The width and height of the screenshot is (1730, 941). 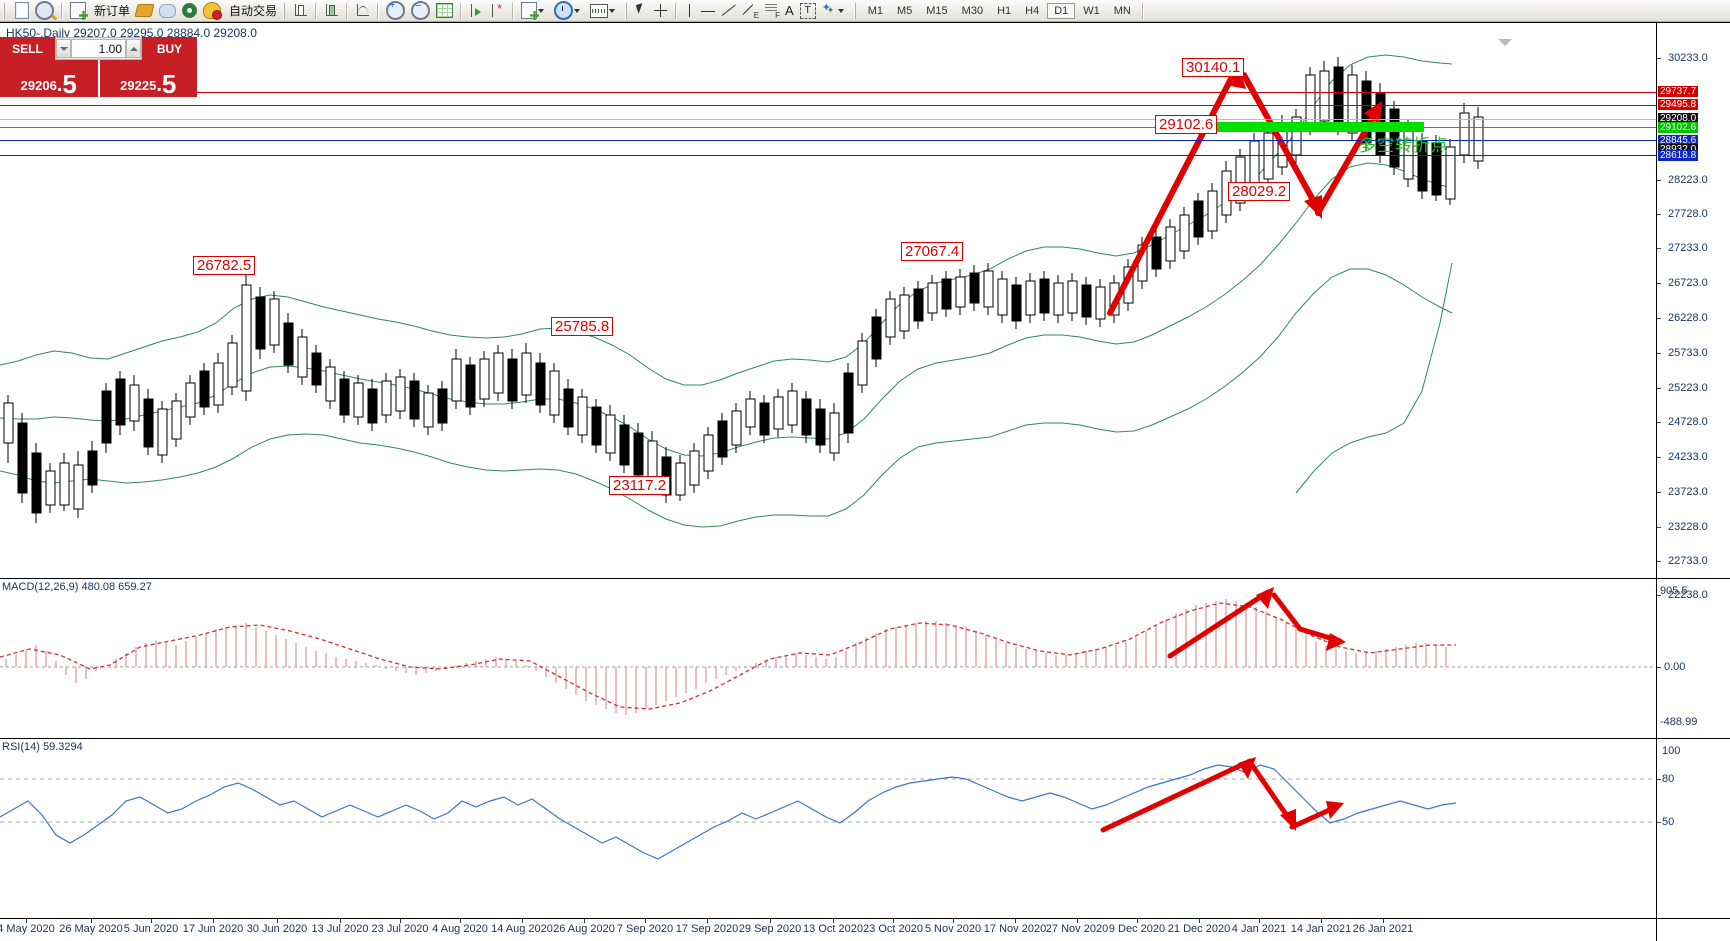 I want to click on grid-icon, so click(x=444, y=11).